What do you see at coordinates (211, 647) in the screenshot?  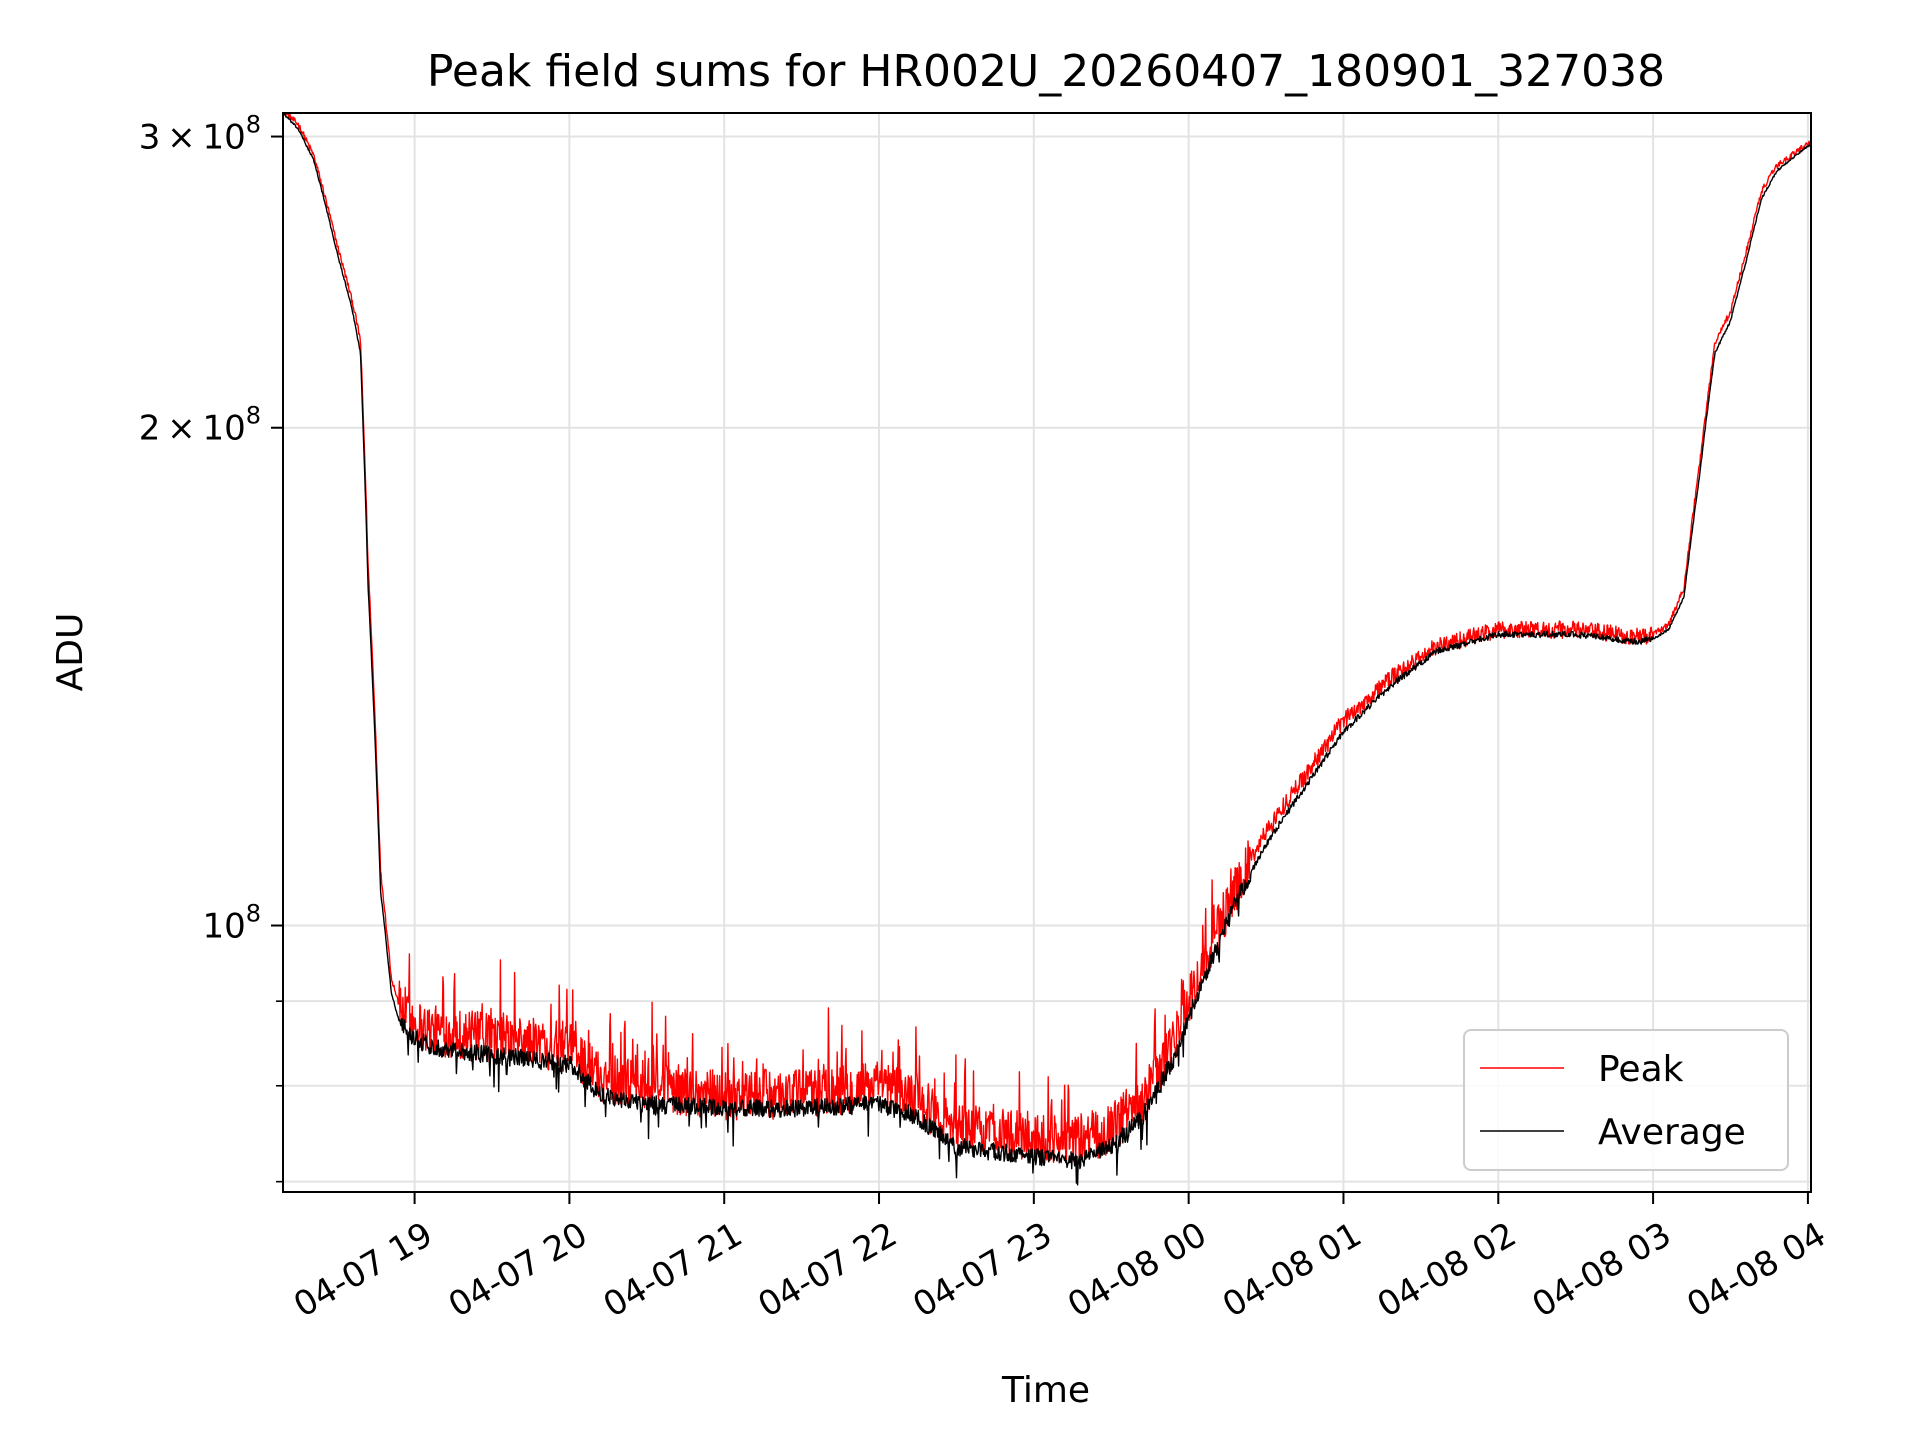 I see `y-axis: 3 × 108 2 × 108 108` at bounding box center [211, 647].